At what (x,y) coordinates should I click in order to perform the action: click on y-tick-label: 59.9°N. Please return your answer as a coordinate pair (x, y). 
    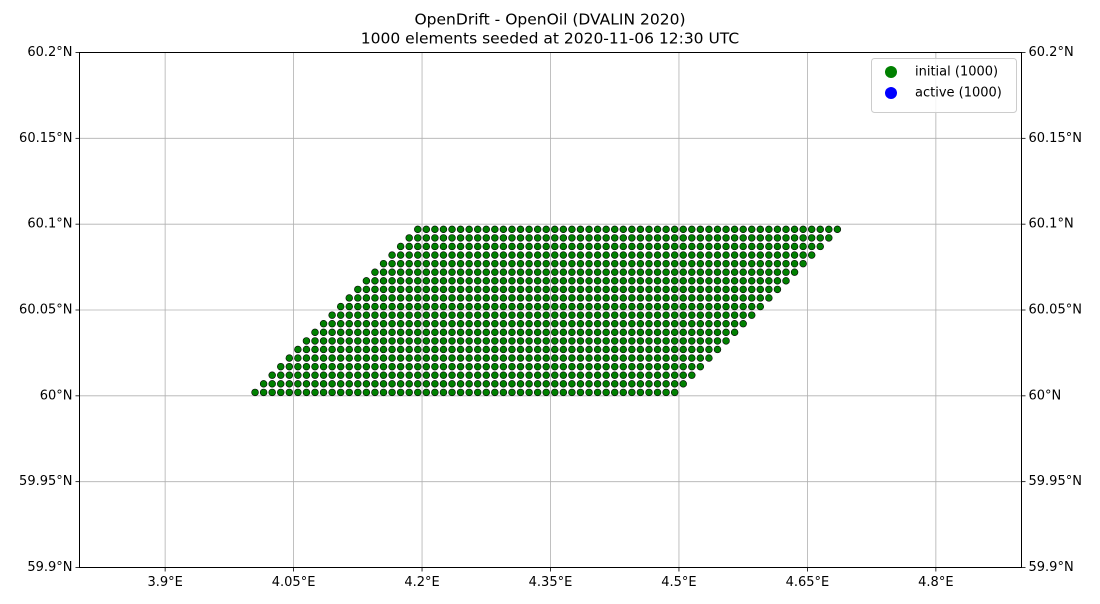
    Looking at the image, I should click on (49, 567).